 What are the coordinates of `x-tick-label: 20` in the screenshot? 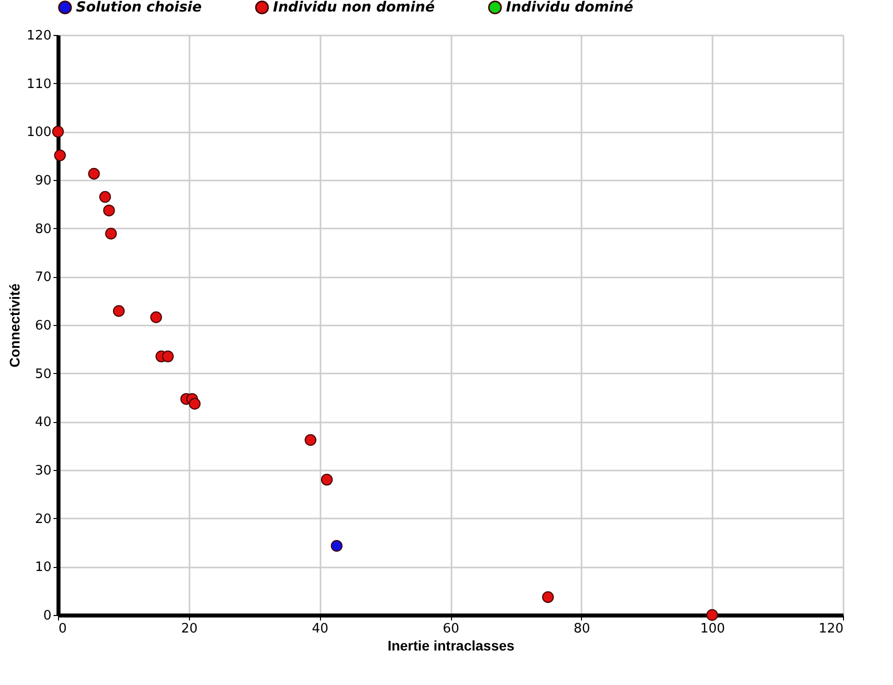 It's located at (189, 629).